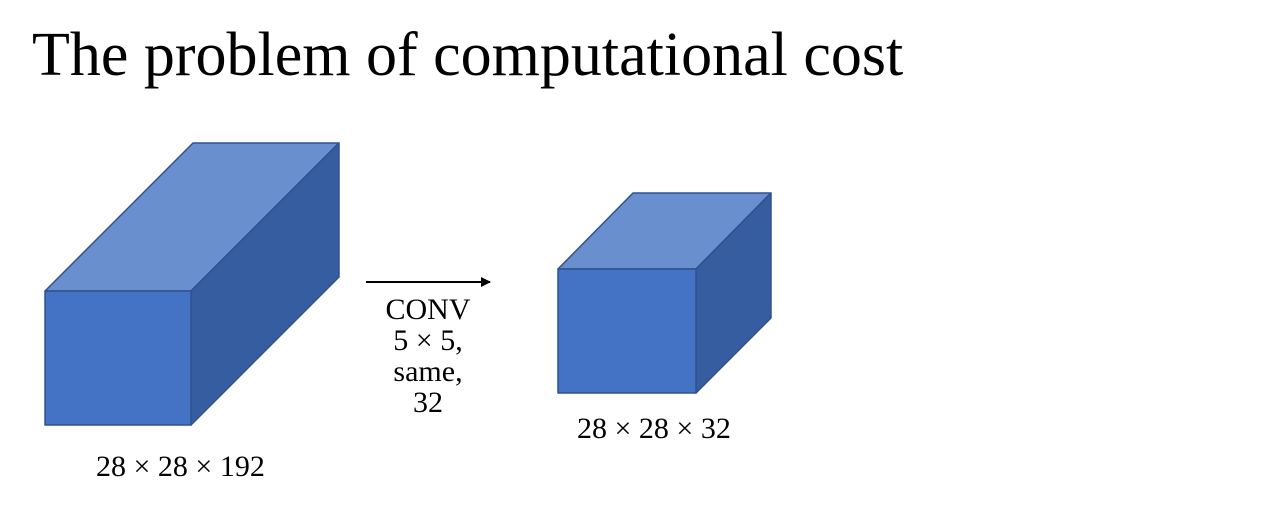  Describe the element at coordinates (428, 402) in the screenshot. I see `filter-count-line: 32` at that location.